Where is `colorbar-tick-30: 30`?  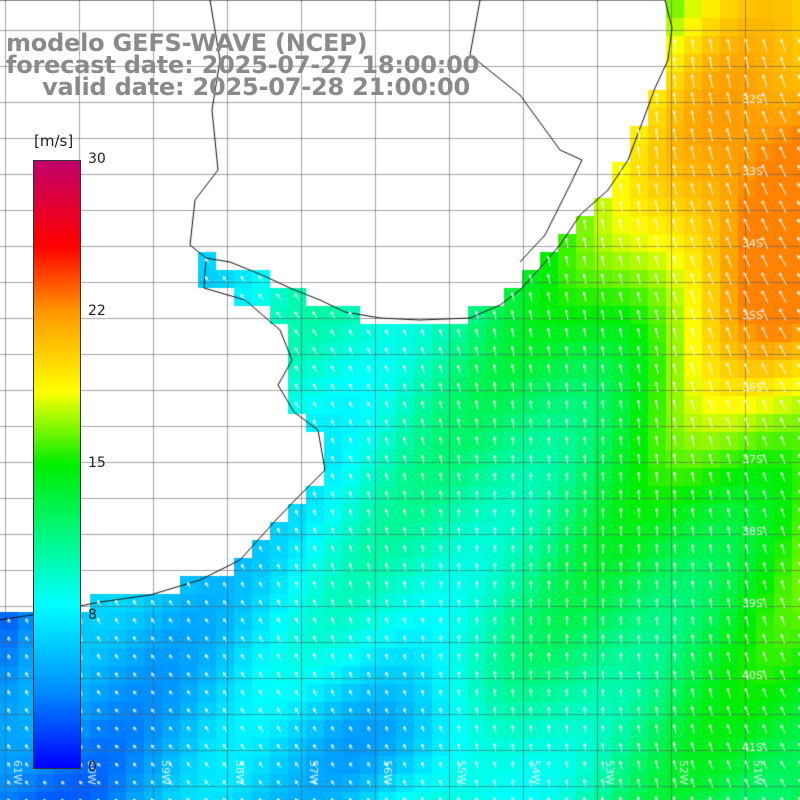
colorbar-tick-30: 30 is located at coordinates (97, 159).